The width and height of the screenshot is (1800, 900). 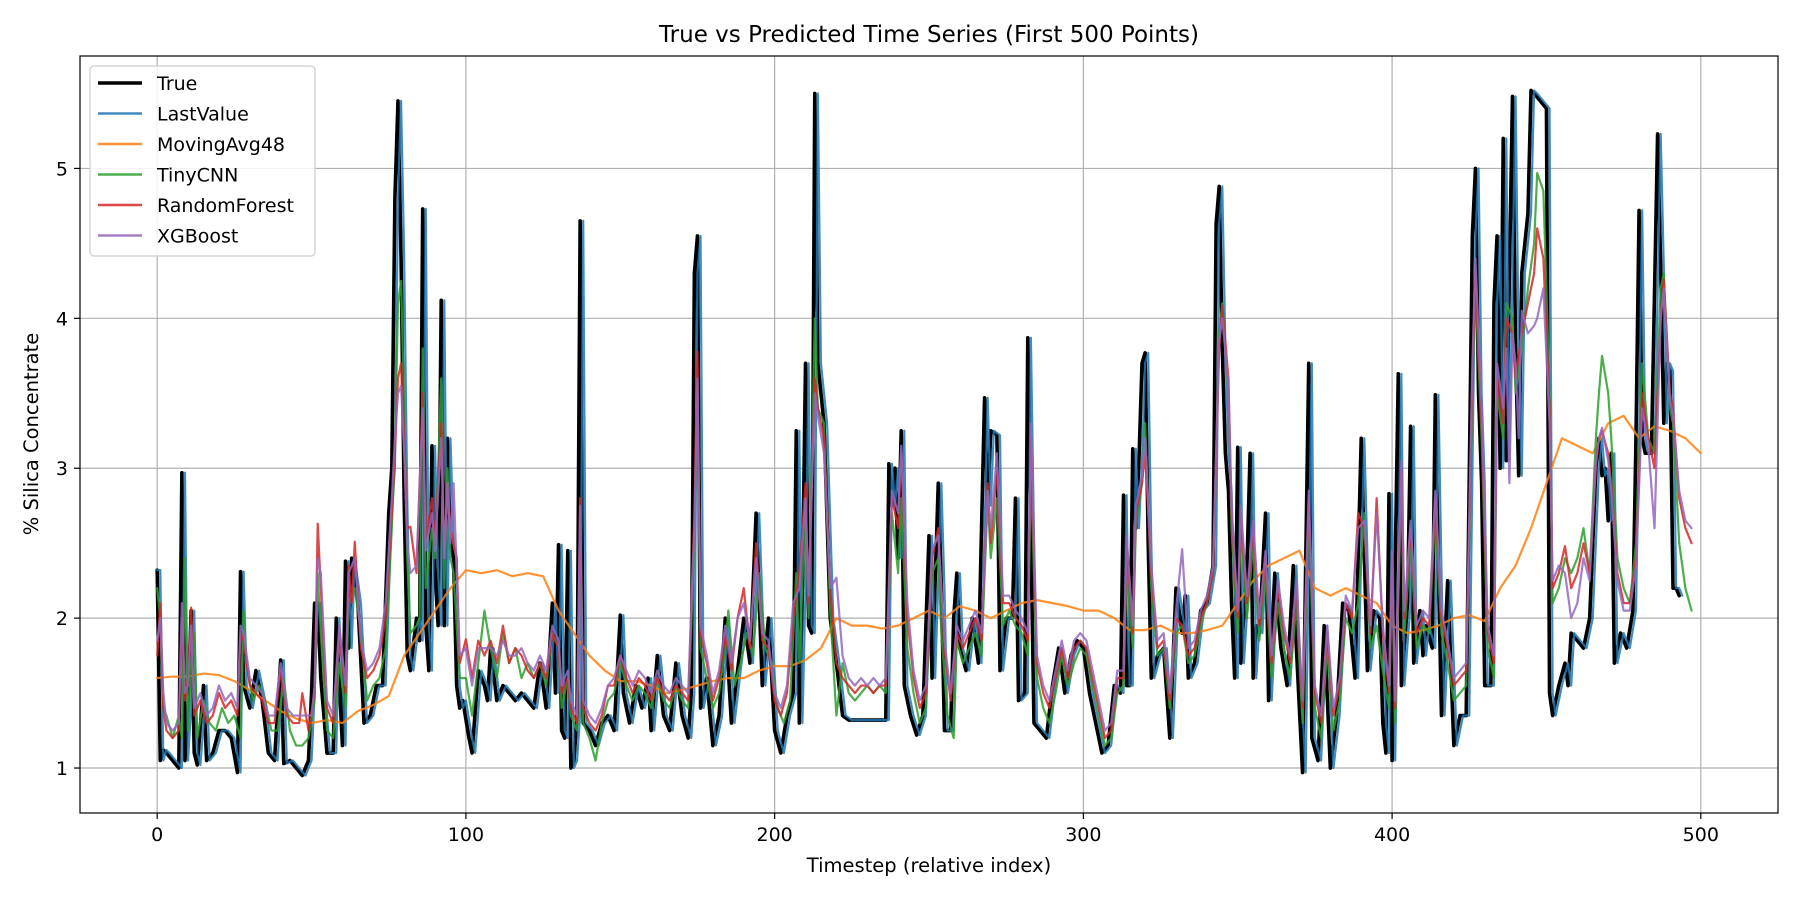 What do you see at coordinates (203, 115) in the screenshot?
I see `legend-label-lastvalue: LastValue` at bounding box center [203, 115].